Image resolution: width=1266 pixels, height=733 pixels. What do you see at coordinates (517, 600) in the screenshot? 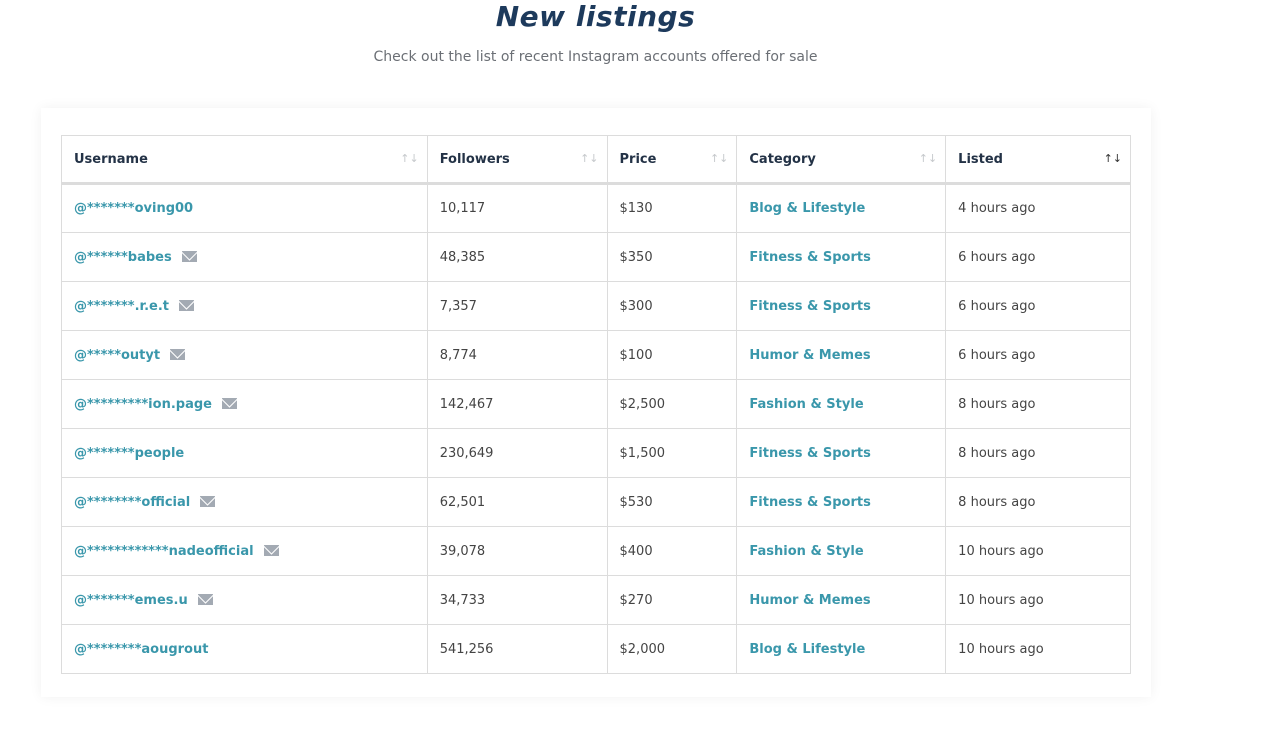
I see `followers-cell: 34,733` at bounding box center [517, 600].